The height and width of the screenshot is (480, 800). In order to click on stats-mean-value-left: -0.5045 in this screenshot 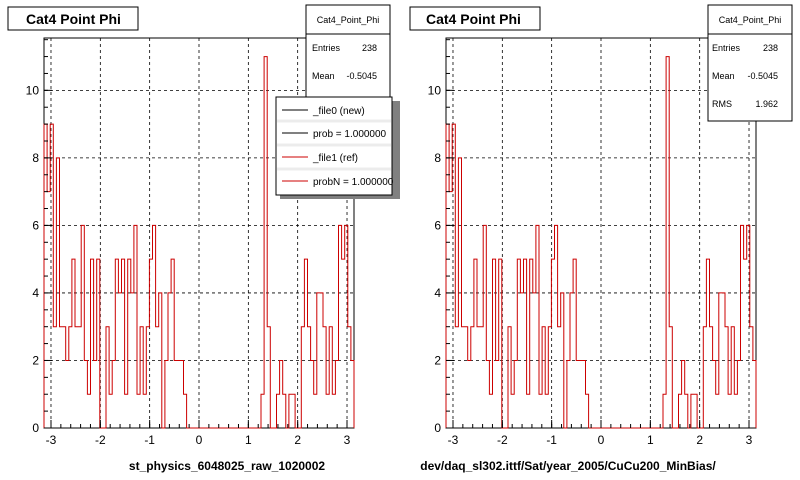, I will do `click(361, 76)`.